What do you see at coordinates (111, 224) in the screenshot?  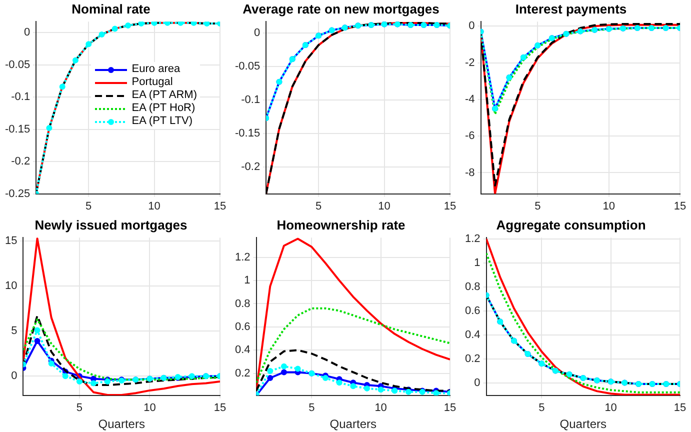 I see `chart-title: Newly issued mortgages` at bounding box center [111, 224].